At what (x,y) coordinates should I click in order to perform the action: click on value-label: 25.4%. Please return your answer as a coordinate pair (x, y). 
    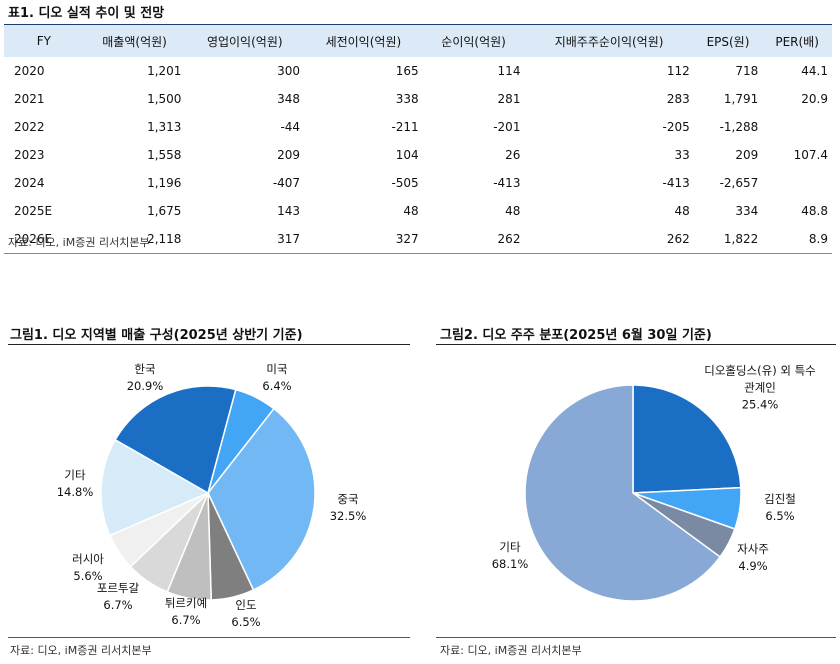
    Looking at the image, I should click on (760, 404).